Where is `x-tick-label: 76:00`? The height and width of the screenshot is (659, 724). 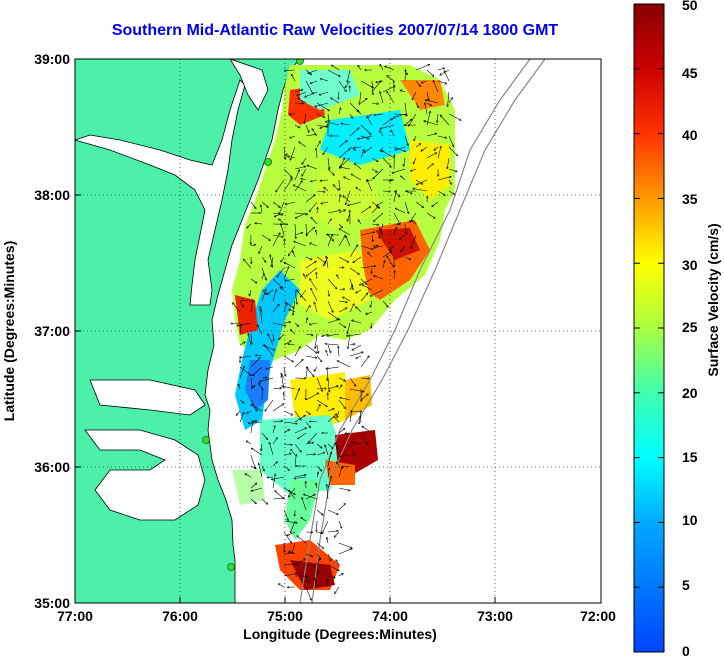
x-tick-label: 76:00 is located at coordinates (180, 616).